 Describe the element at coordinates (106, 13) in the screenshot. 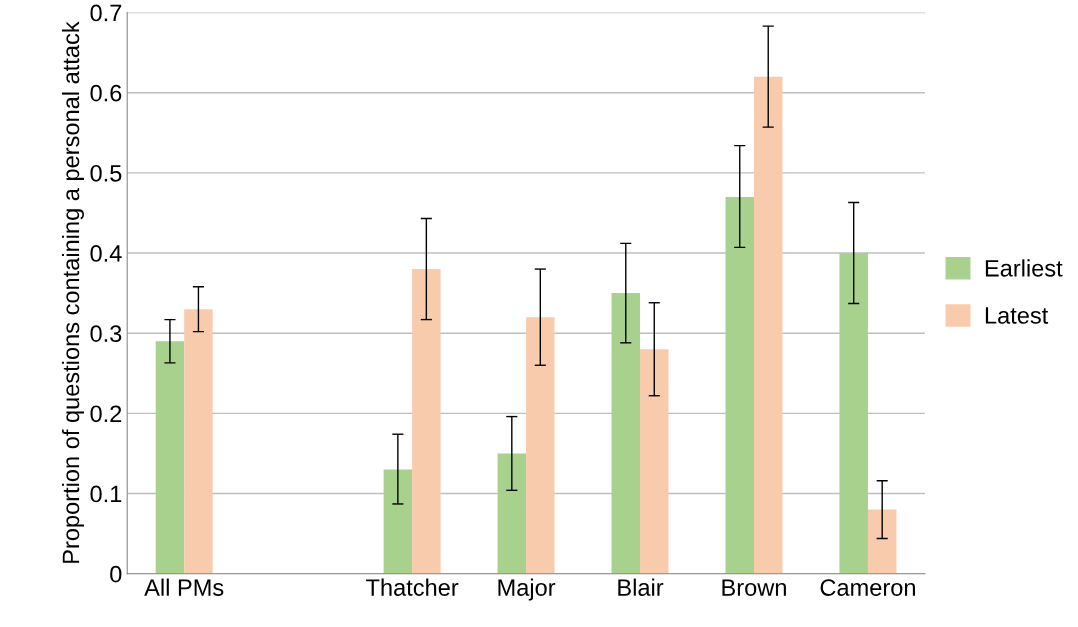

I see `y-tick-label: 0.7` at that location.